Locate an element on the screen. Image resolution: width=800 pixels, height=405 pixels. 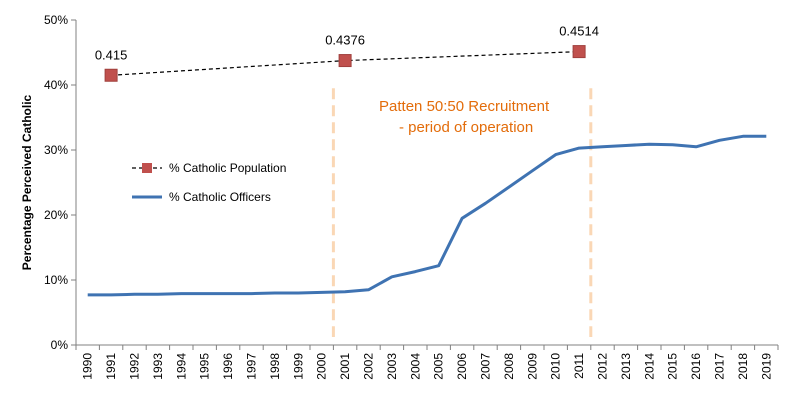
x-tick-label: 1998 is located at coordinates (275, 366).